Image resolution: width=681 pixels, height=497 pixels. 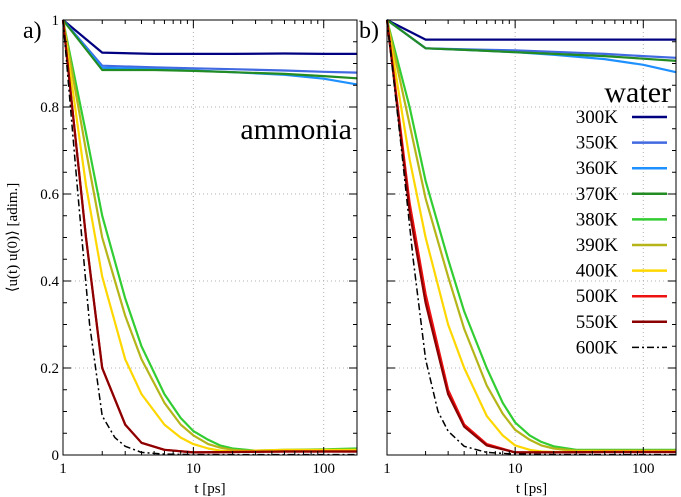 What do you see at coordinates (56, 21) in the screenshot?
I see `y-tick-label: 1` at bounding box center [56, 21].